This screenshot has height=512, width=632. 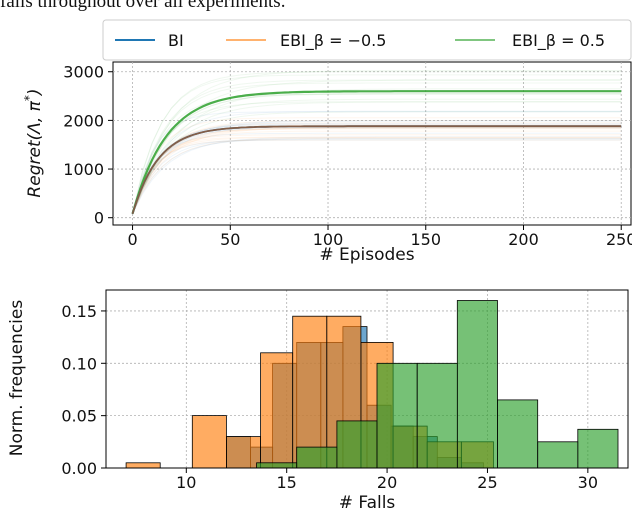 What do you see at coordinates (33, 142) in the screenshot?
I see `regret-y-axis-label: Regret(Λ, π*)` at bounding box center [33, 142].